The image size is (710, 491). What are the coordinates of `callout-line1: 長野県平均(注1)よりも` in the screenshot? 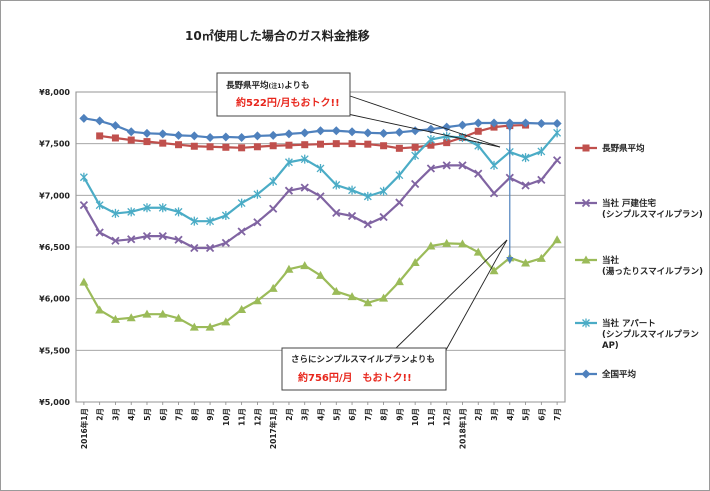 It's located at (268, 85).